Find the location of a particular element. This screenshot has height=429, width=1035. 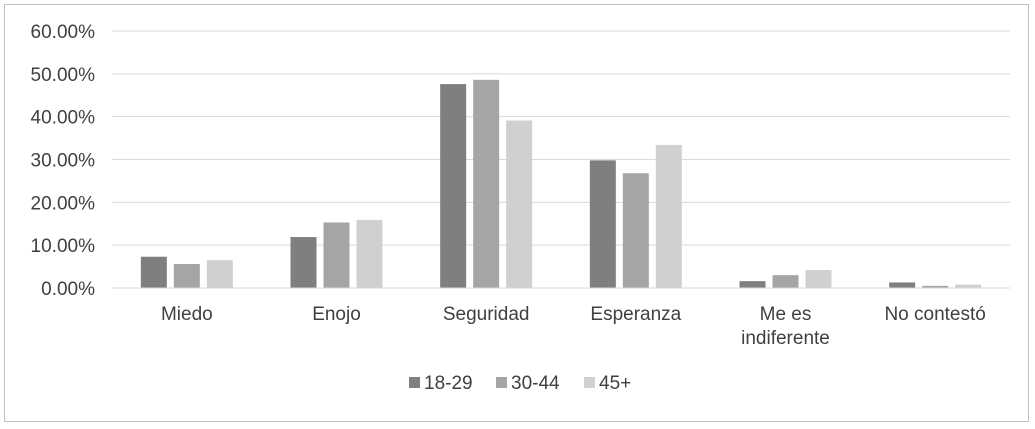

y-tick-label: 0.00% is located at coordinates (68, 289).